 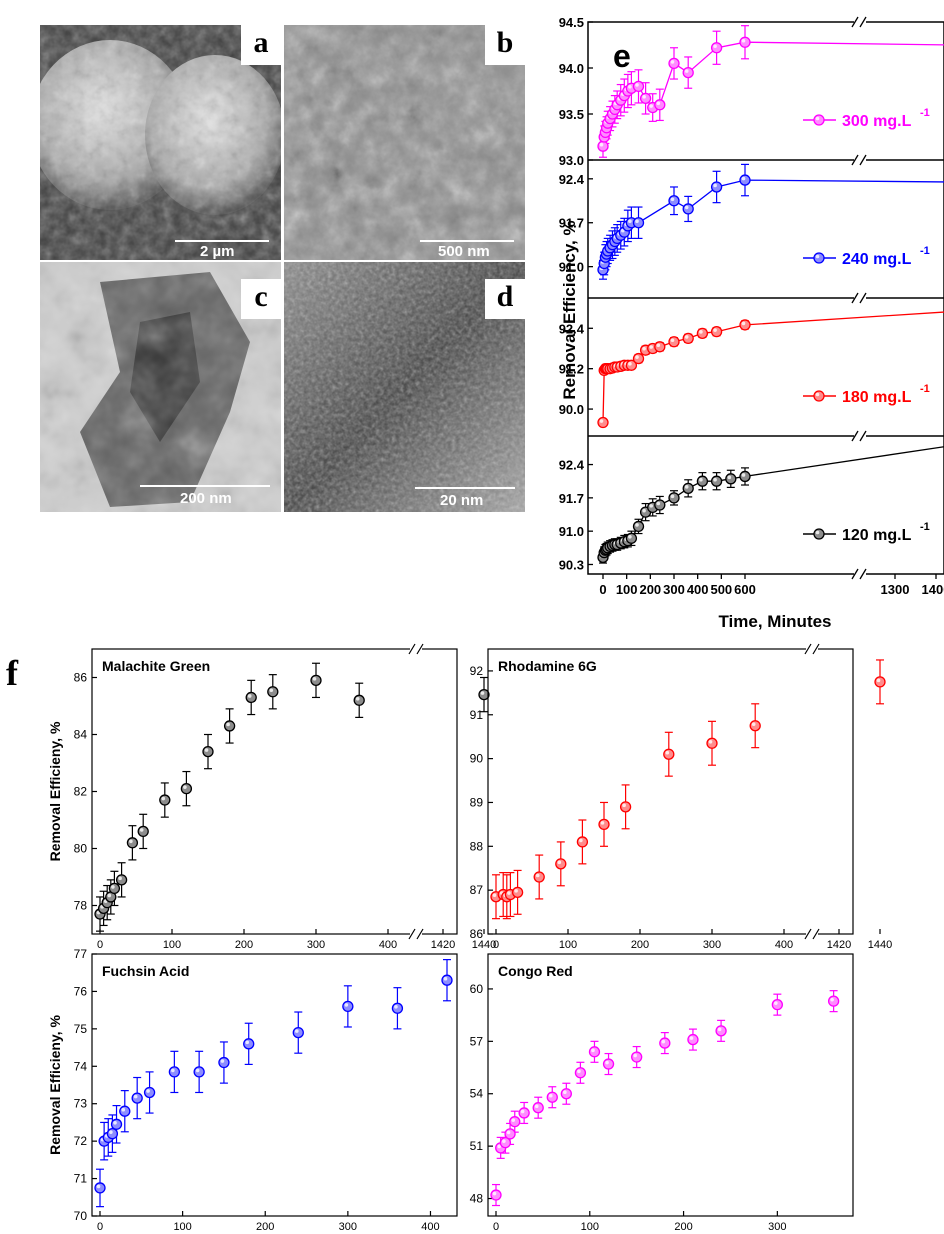 I want to click on legend-label: 300 mg.L, so click(x=877, y=121).